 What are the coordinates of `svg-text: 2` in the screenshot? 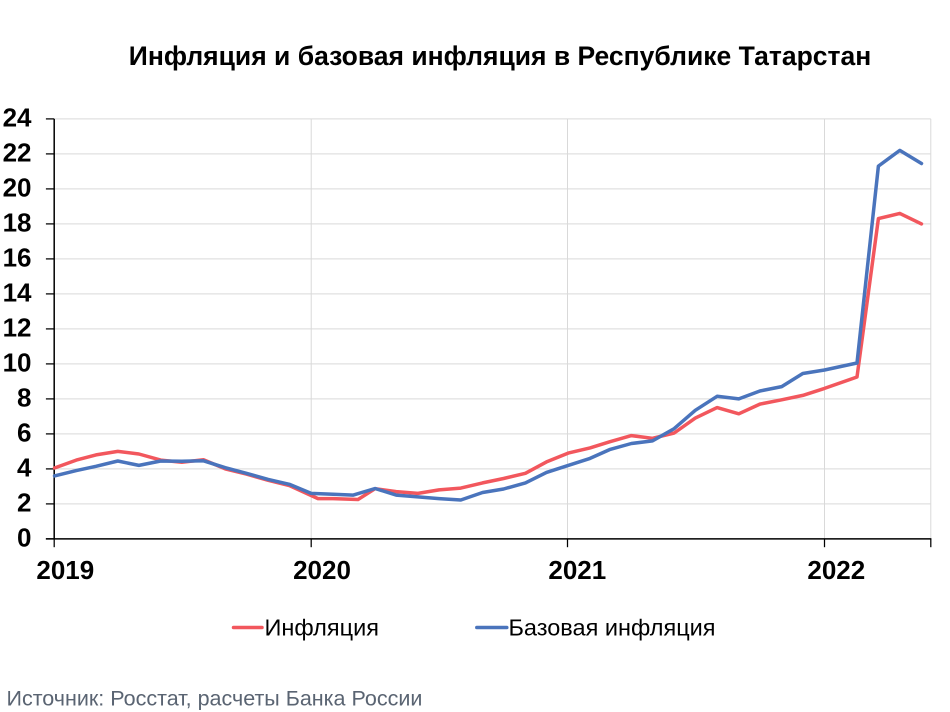 It's located at (24, 503).